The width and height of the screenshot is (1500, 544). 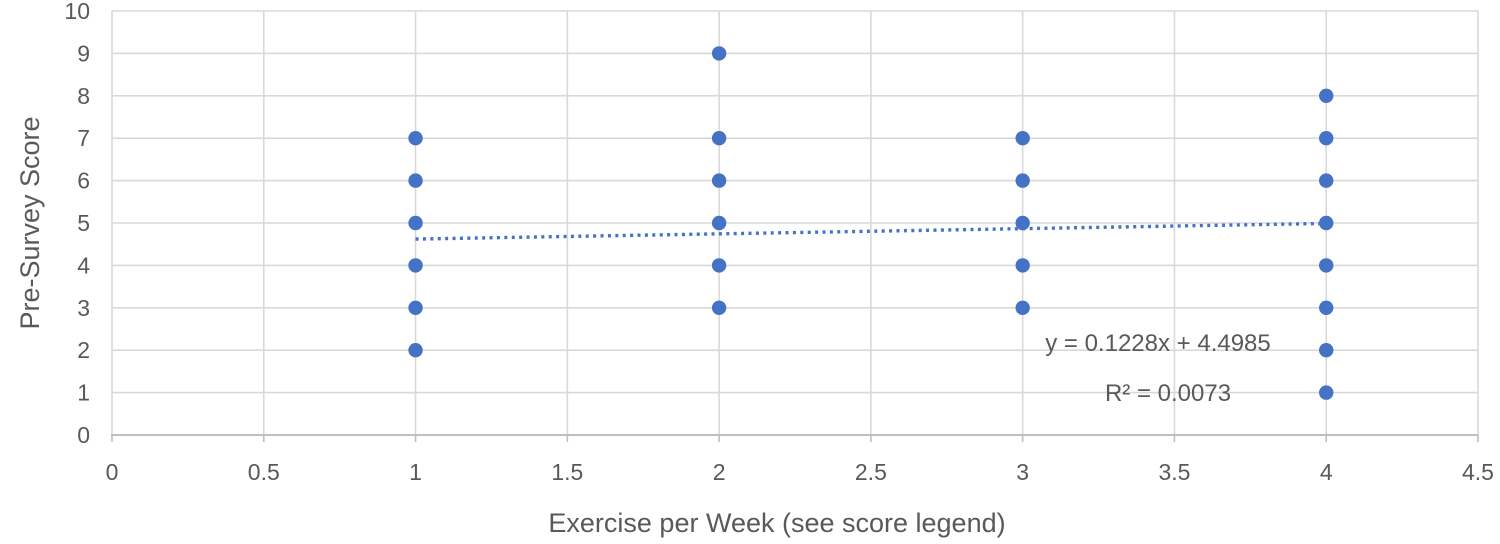 What do you see at coordinates (30, 222) in the screenshot?
I see `y-axis-title: Pre-Survey Score` at bounding box center [30, 222].